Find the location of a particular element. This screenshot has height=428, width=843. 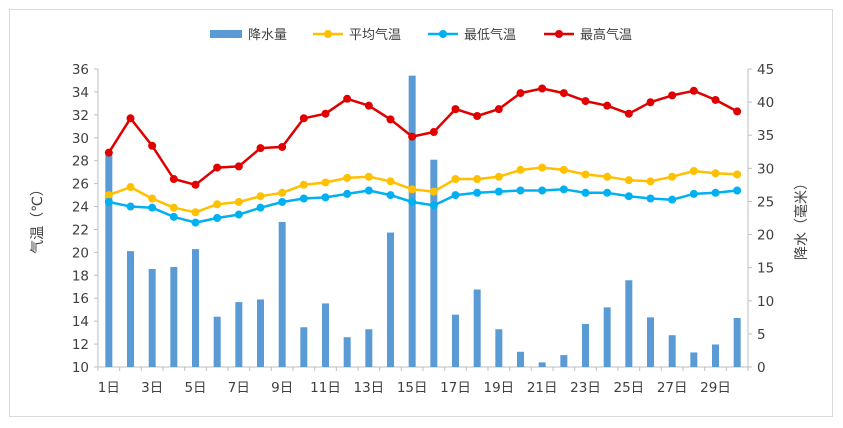

left-tick-label: 14 is located at coordinates (80, 322).